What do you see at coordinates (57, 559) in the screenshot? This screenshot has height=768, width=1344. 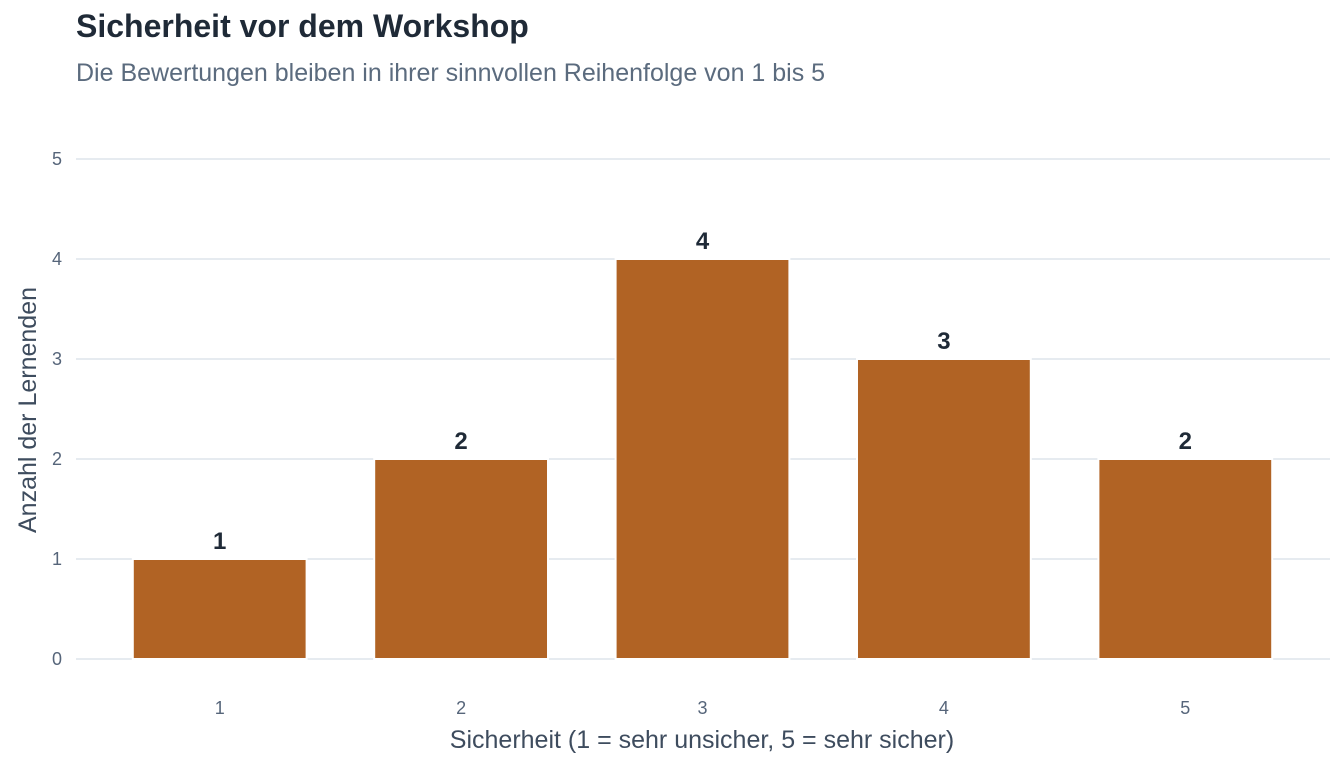 I see `y-tick-label: 1` at bounding box center [57, 559].